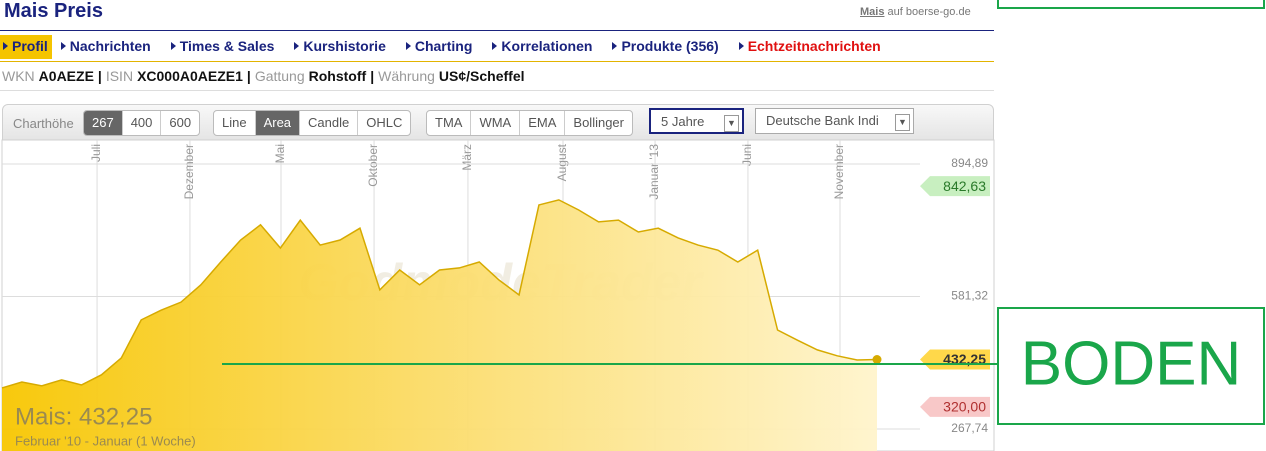  Describe the element at coordinates (103, 123) in the screenshot. I see `toolbar-button: 267` at that location.